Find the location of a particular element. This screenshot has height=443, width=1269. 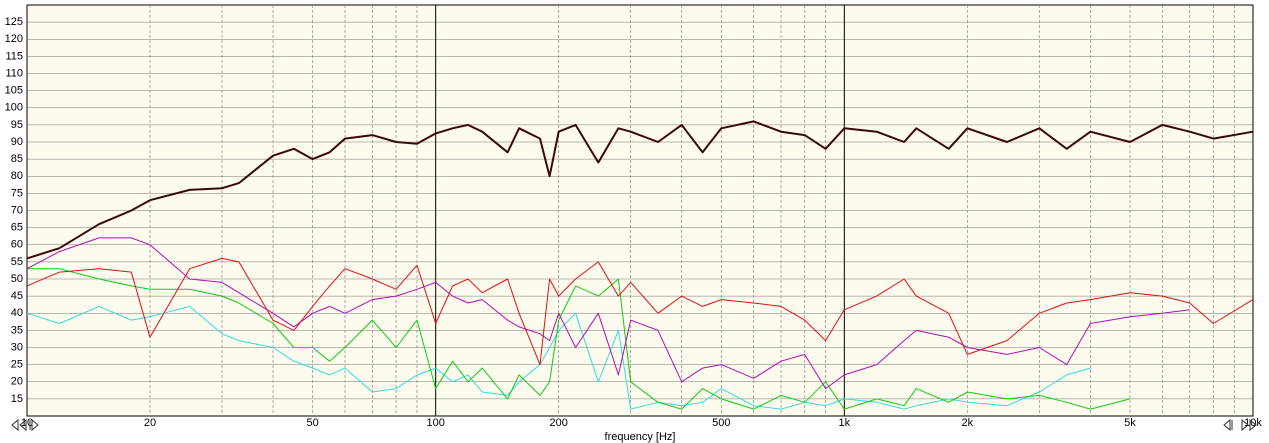

x-tick-label: 200 is located at coordinates (559, 423).